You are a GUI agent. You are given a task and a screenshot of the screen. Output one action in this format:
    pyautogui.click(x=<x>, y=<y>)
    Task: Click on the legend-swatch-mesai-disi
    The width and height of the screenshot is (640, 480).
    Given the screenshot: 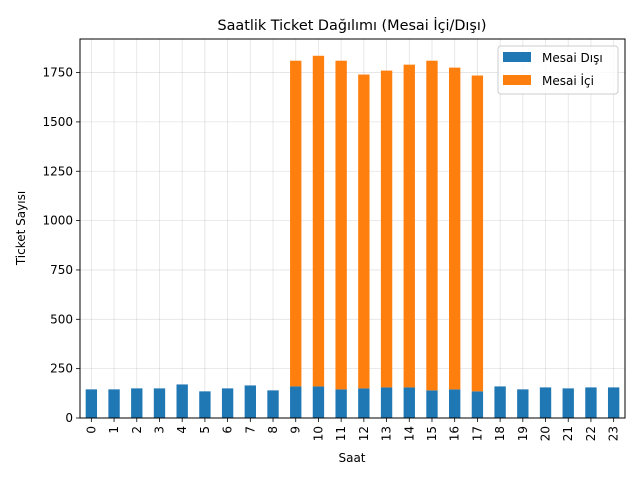 What is the action you would take?
    pyautogui.click(x=517, y=57)
    